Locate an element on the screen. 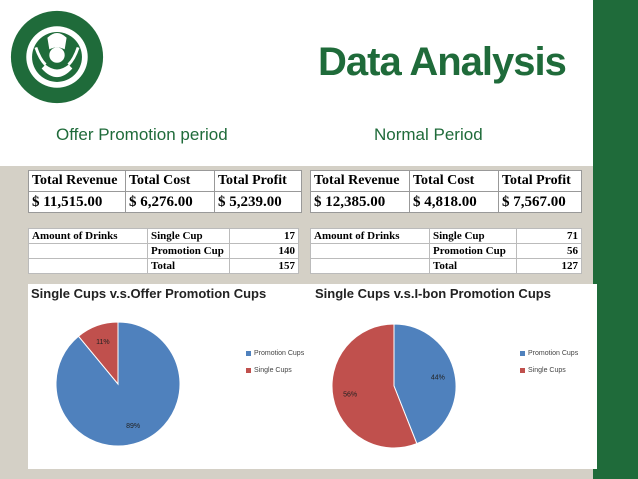 This screenshot has height=479, width=638. normal-row-value: 127 is located at coordinates (549, 266).